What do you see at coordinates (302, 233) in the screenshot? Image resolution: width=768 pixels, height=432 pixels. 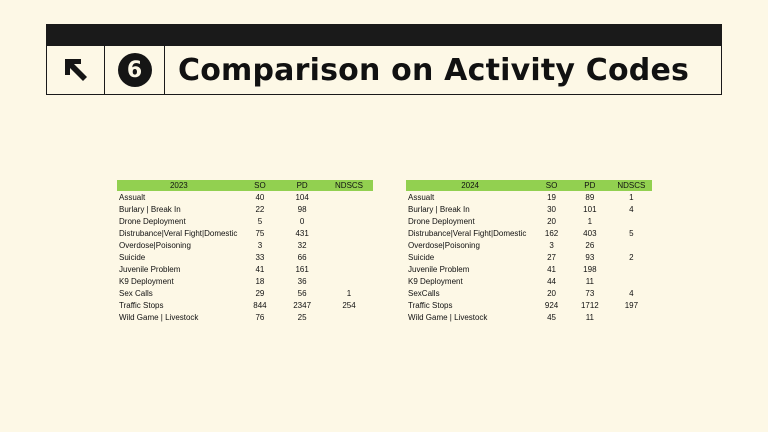 I see `pd-value: 431` at bounding box center [302, 233].